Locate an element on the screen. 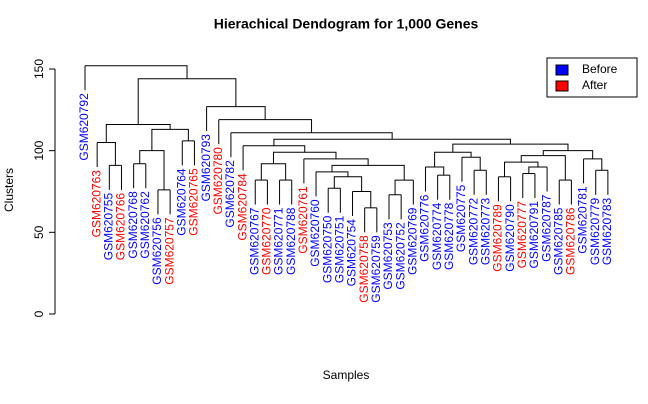 The width and height of the screenshot is (648, 404). leaf-label: GSM620762 is located at coordinates (145, 225).